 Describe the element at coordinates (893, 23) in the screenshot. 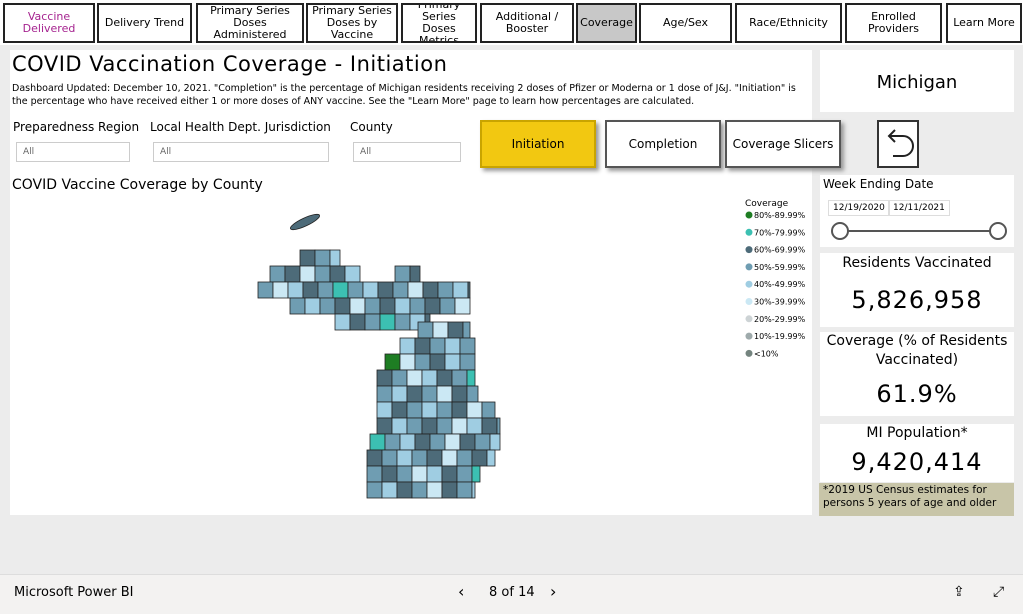

I see `nav-tab: Enrolled Providers` at that location.